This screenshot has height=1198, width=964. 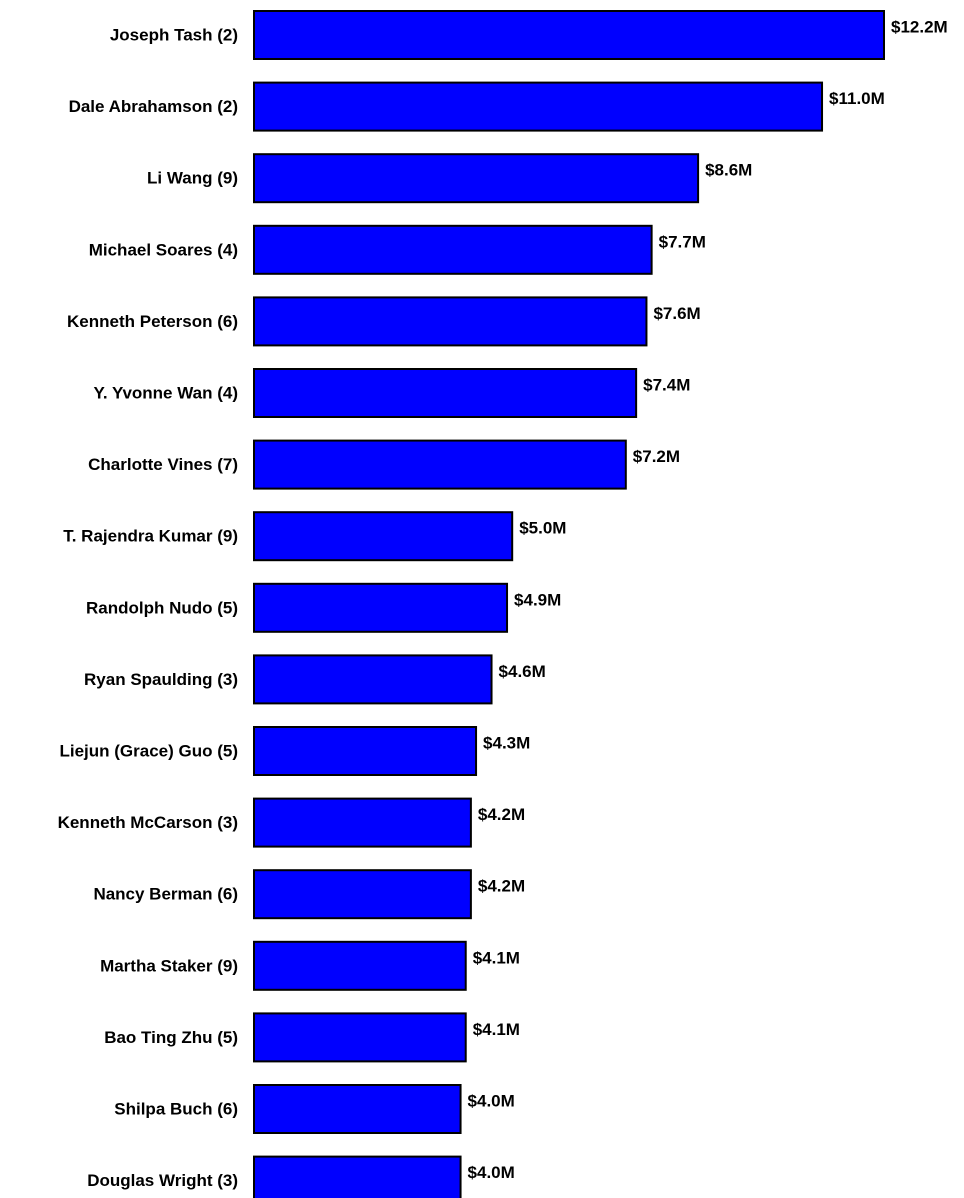 I want to click on category-label: Kenneth Peterson (6), so click(x=152, y=321).